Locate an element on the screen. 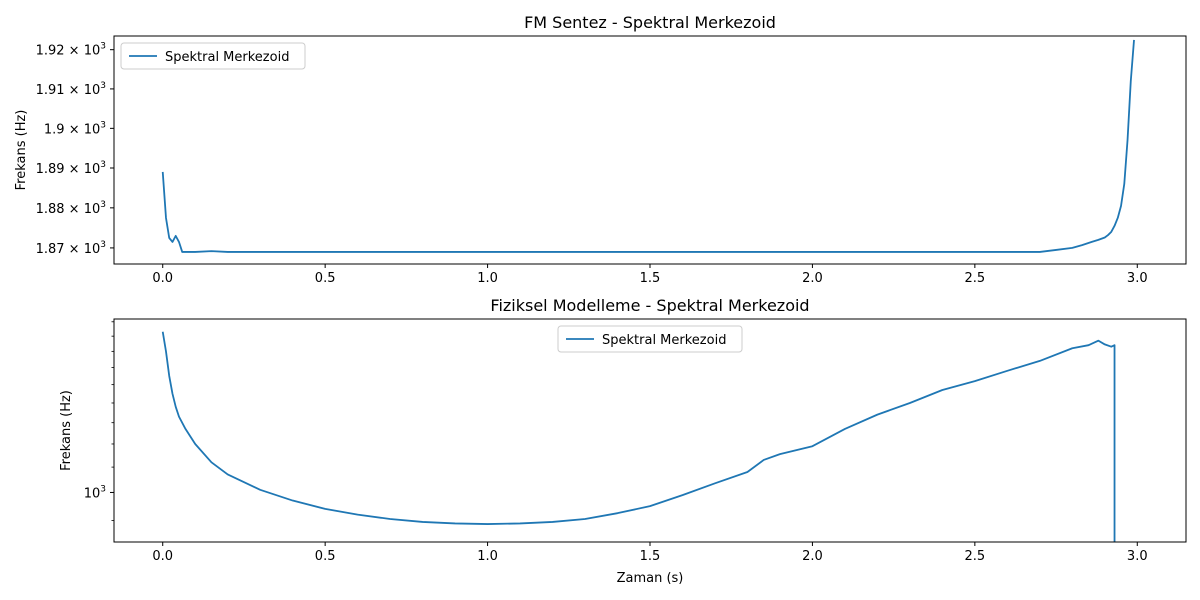 Image resolution: width=1200 pixels, height=600 pixels. y-tick-label: 1.88 × 10³ is located at coordinates (71, 208).